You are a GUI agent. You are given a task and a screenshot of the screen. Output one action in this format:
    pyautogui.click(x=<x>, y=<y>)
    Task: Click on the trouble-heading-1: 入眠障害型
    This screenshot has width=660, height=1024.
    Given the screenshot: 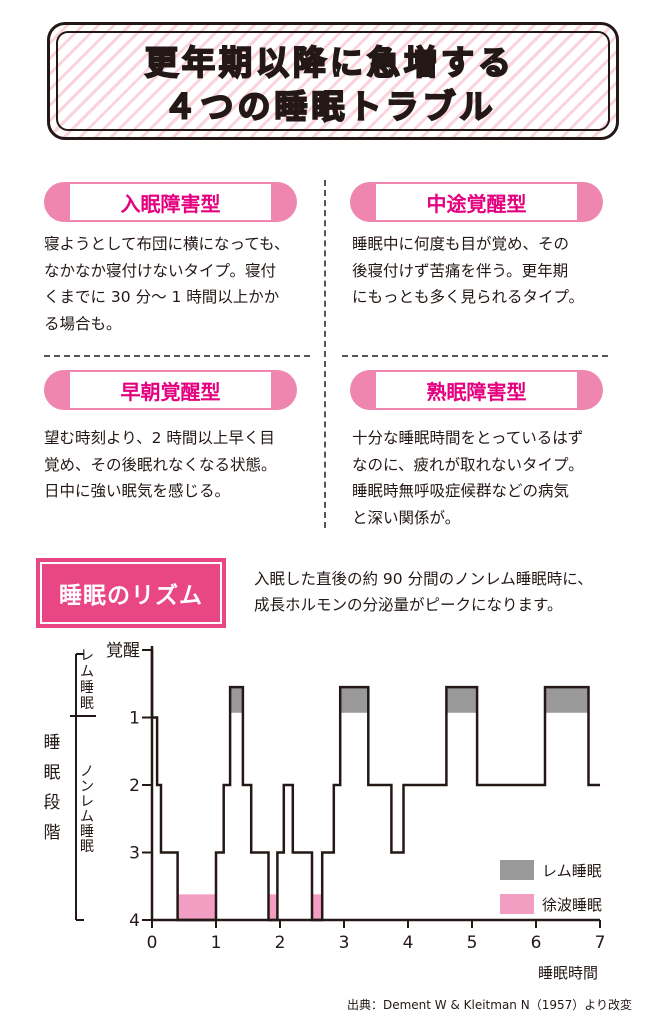 What is the action you would take?
    pyautogui.click(x=170, y=202)
    